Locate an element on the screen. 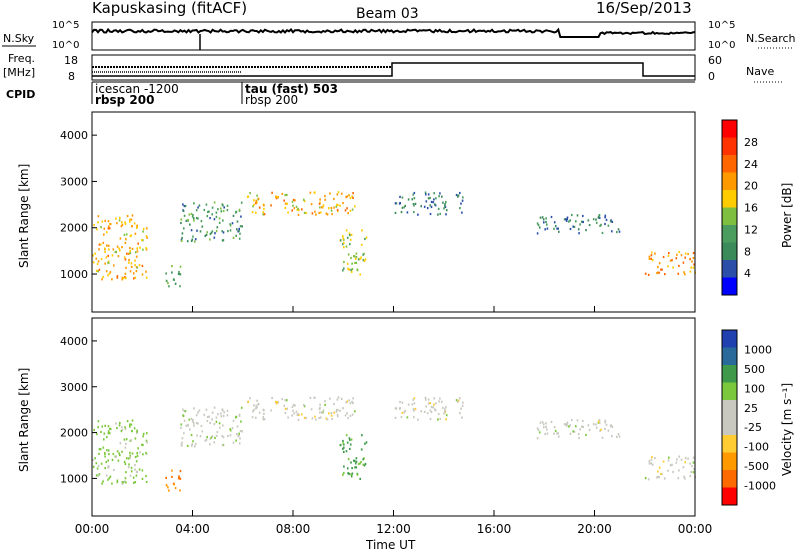 This screenshot has width=800, height=554. colorbar-swatch is located at coordinates (729, 251).